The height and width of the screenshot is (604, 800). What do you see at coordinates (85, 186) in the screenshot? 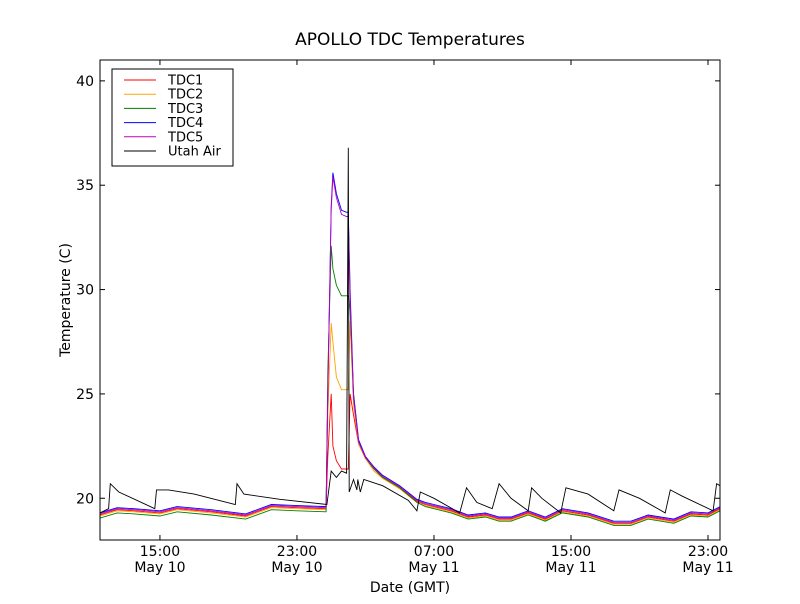
I see `y-tick-label: 35` at bounding box center [85, 186].